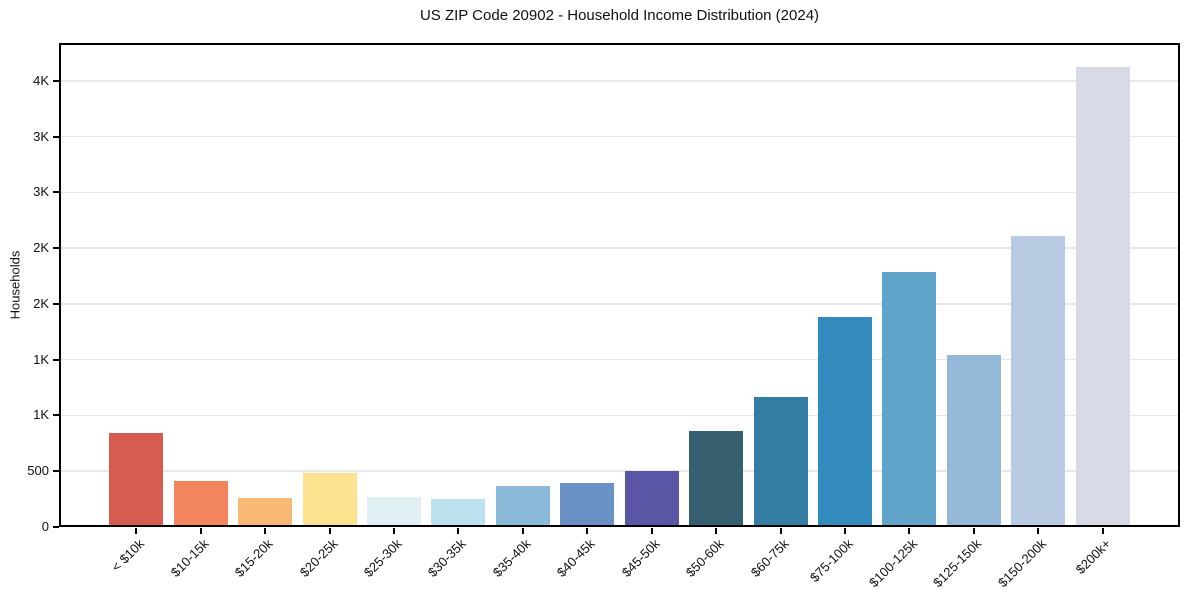 This screenshot has height=590, width=1189. Describe the element at coordinates (265, 512) in the screenshot. I see `bar-15-20k` at that location.